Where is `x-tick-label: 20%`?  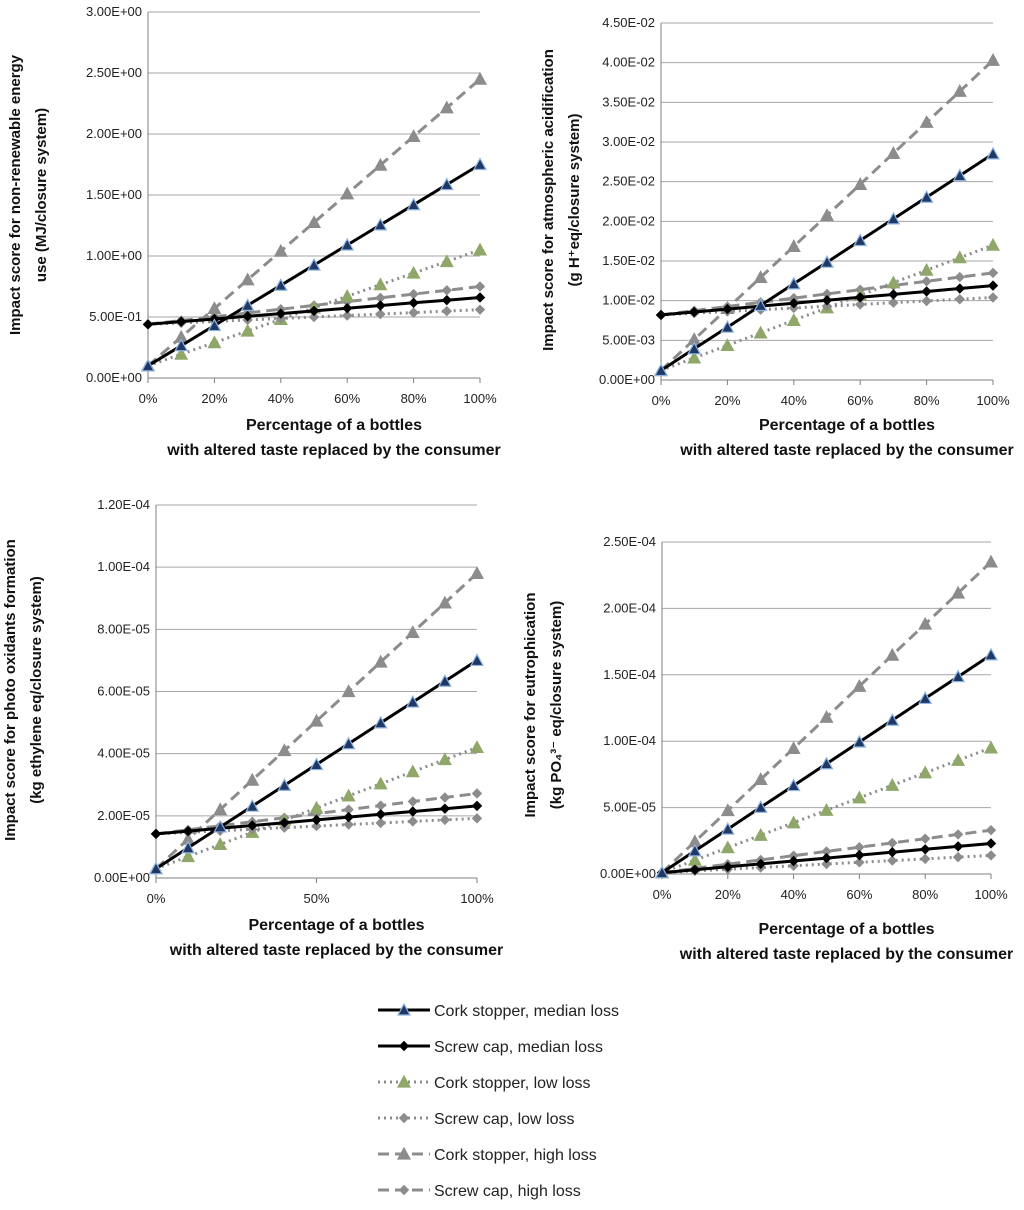
x-tick-label: 20% is located at coordinates (214, 398).